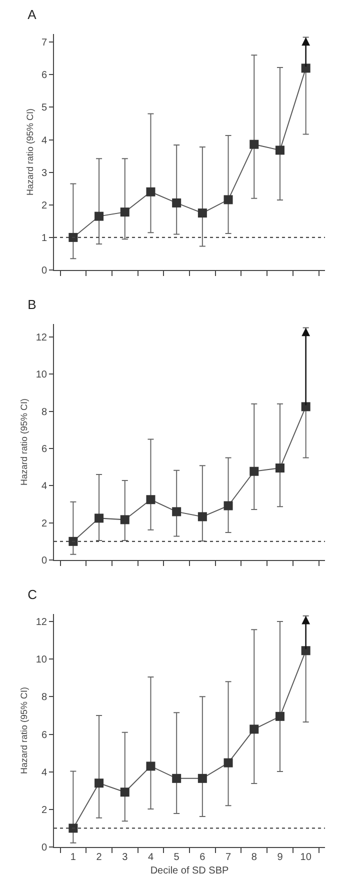  I want to click on chart-title: C, so click(32, 594).